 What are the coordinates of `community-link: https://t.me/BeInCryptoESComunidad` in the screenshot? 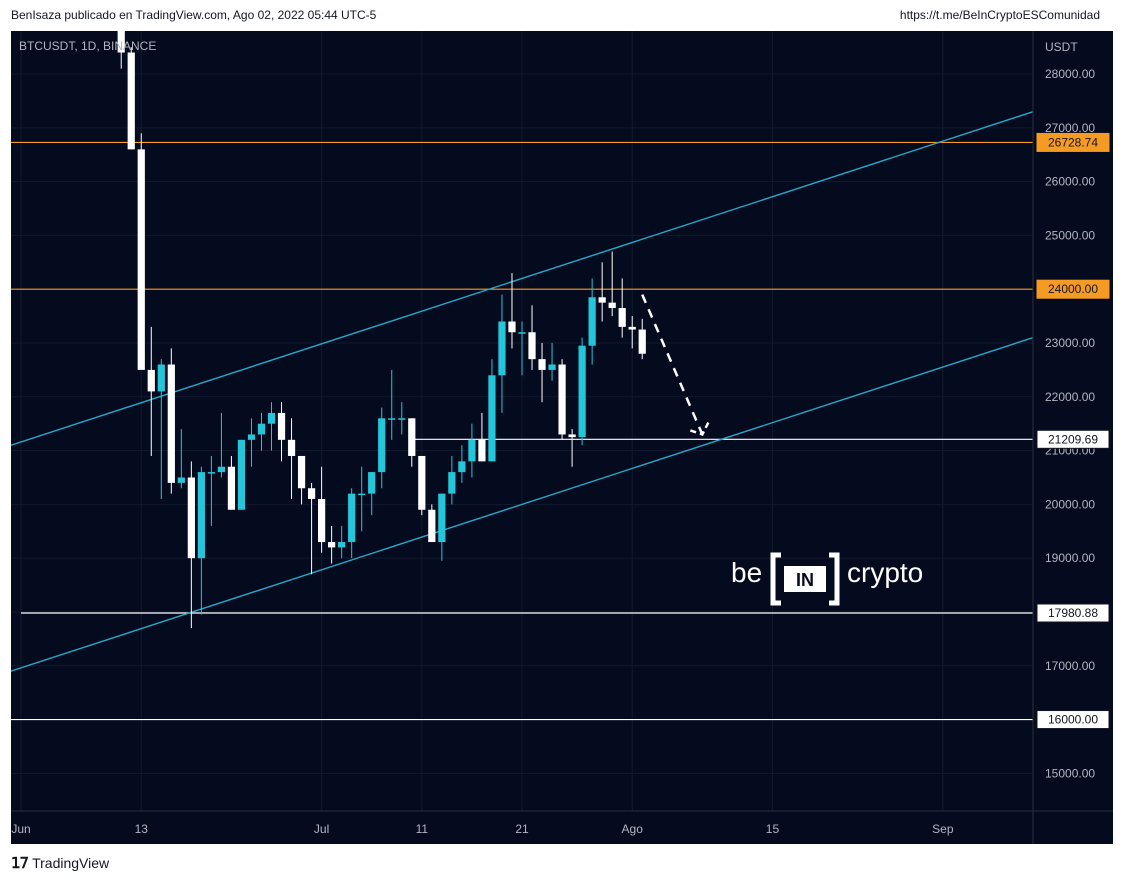 It's located at (999, 15).